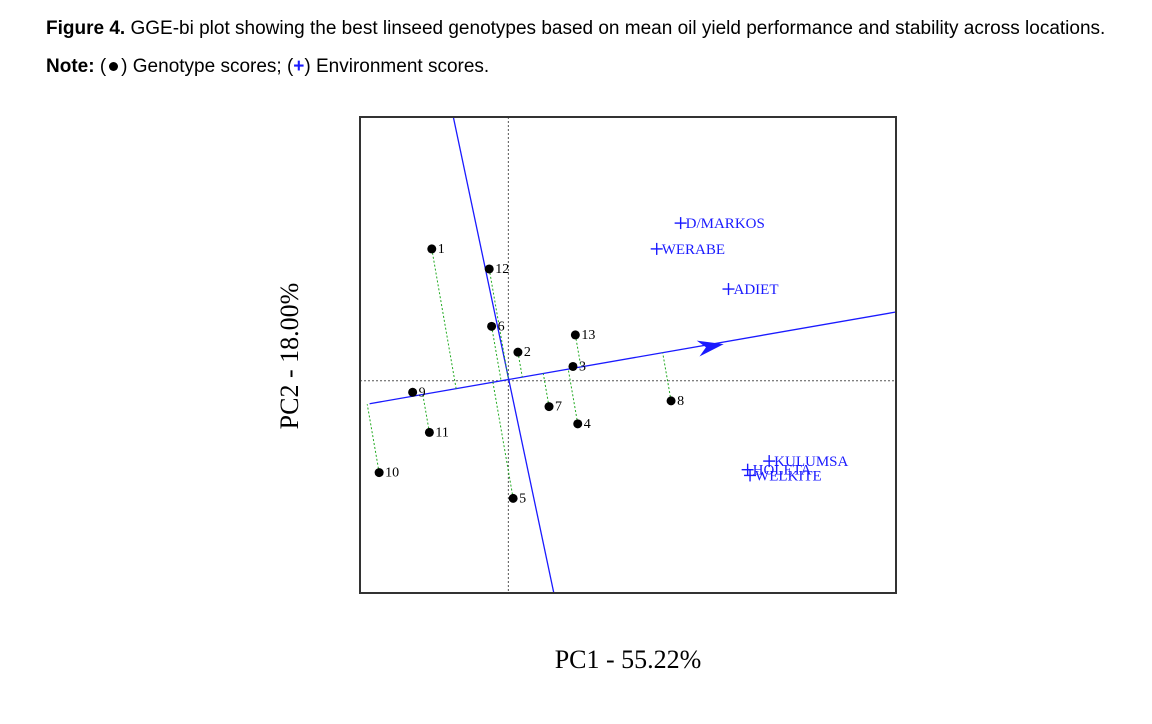 This screenshot has width=1152, height=724. I want to click on genotype-label: 13, so click(588, 335).